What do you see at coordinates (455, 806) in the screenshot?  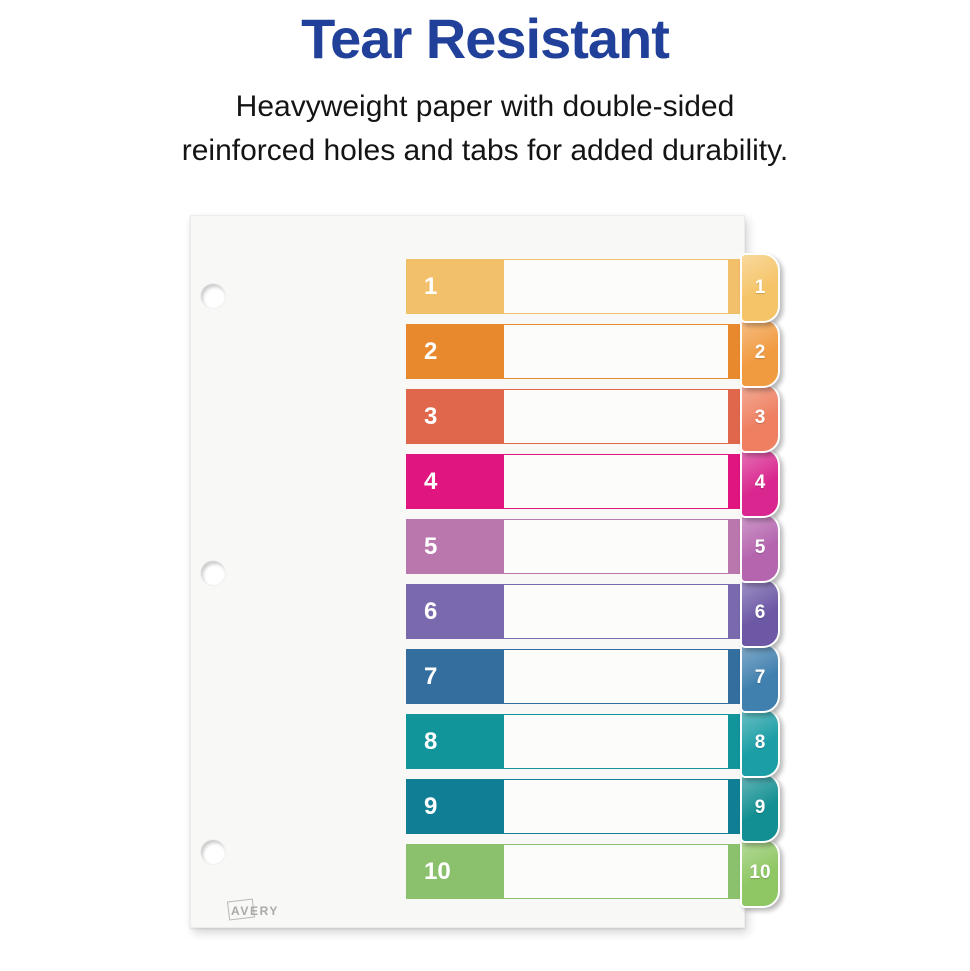 I see `divider-title-block-9: 9` at bounding box center [455, 806].